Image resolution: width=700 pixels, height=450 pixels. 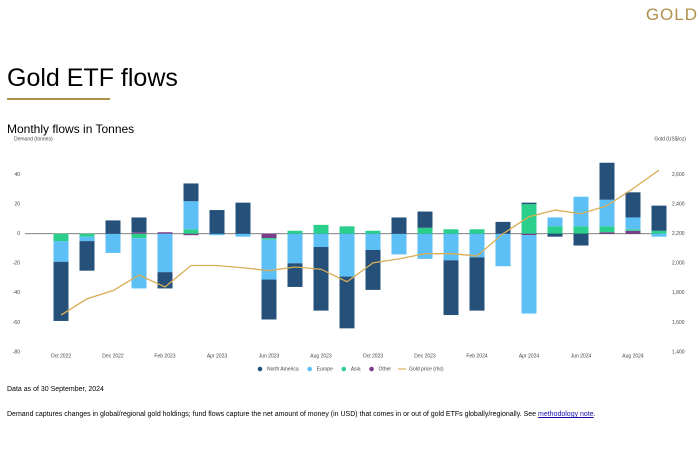 What do you see at coordinates (164, 356) in the screenshot?
I see `x-tick-label: Feb 2023` at bounding box center [164, 356].